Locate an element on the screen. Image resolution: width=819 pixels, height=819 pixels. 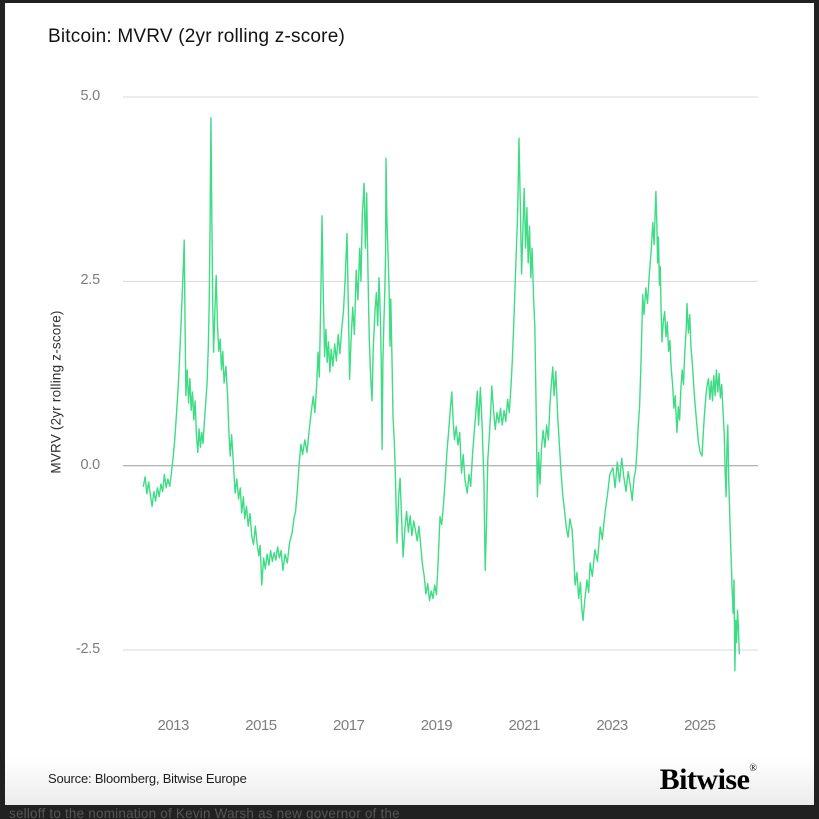
bitwise-logo-text: Bitwise is located at coordinates (704, 779).